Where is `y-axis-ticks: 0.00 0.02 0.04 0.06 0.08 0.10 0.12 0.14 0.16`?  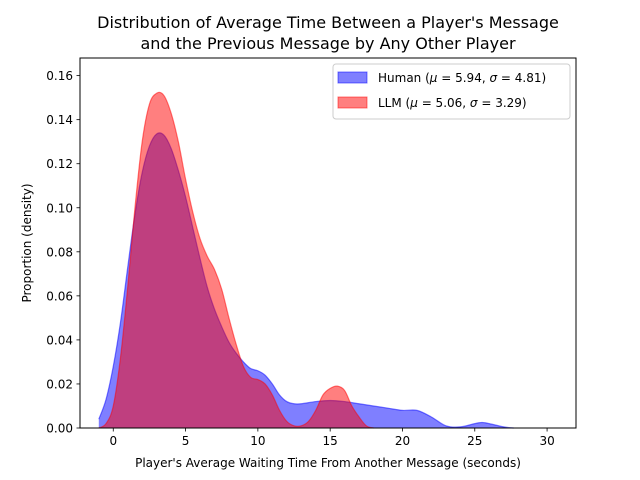 y-axis-ticks: 0.00 0.02 0.04 0.06 0.08 0.10 0.12 0.14 0.16 is located at coordinates (63, 252).